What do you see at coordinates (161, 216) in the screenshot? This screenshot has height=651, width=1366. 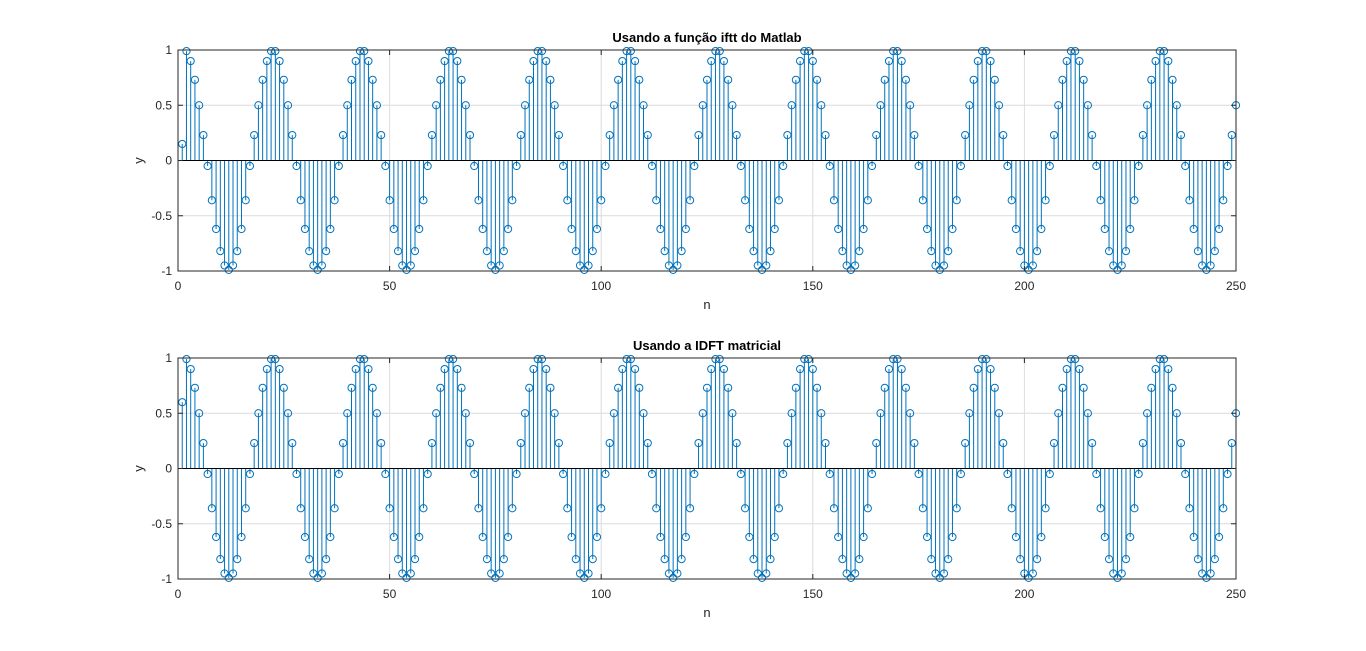 I see `y-tick-label: -0.5` at bounding box center [161, 216].